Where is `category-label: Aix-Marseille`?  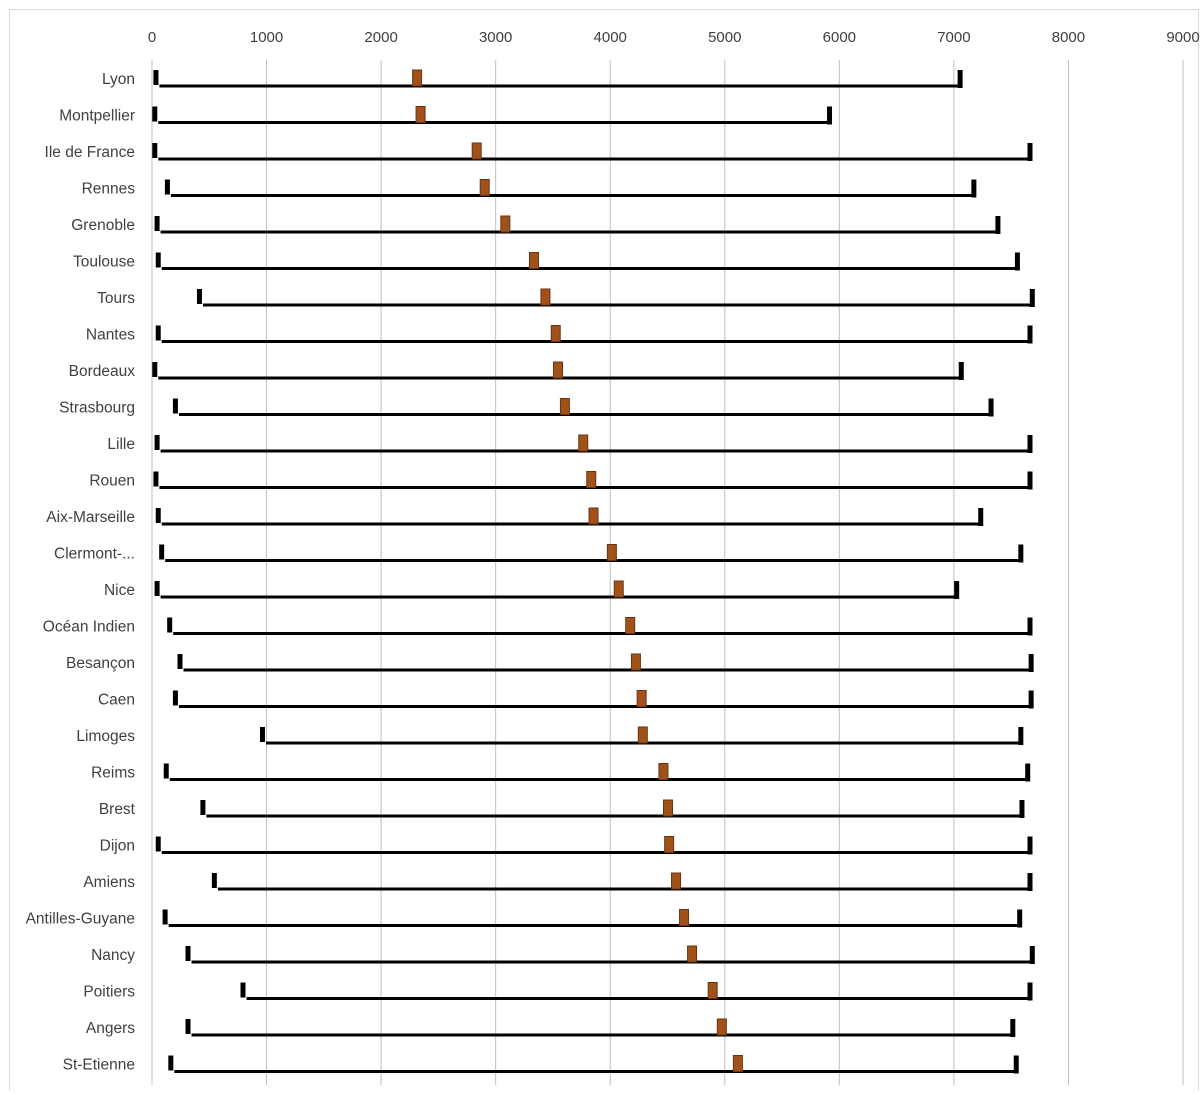
category-label: Aix-Marseille is located at coordinates (90, 517).